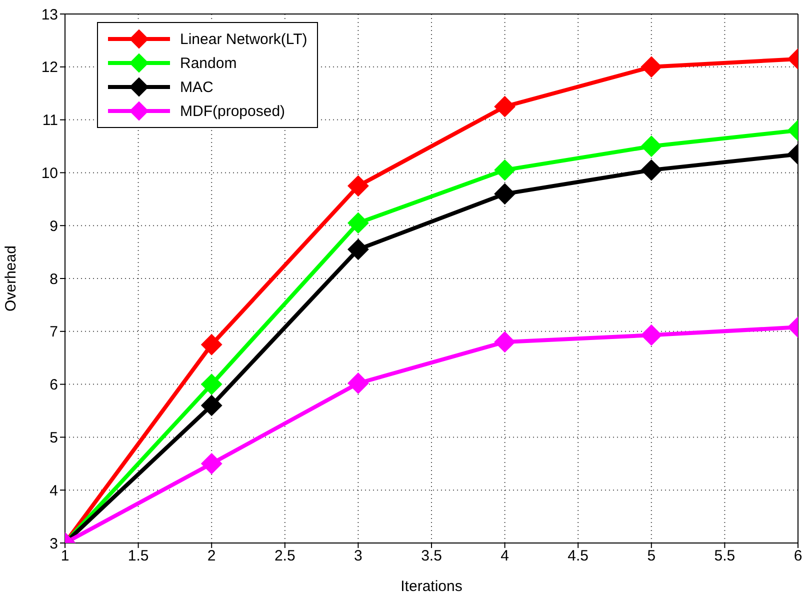 This screenshot has width=807, height=601. I want to click on x-axis-title: Iterations, so click(431, 586).